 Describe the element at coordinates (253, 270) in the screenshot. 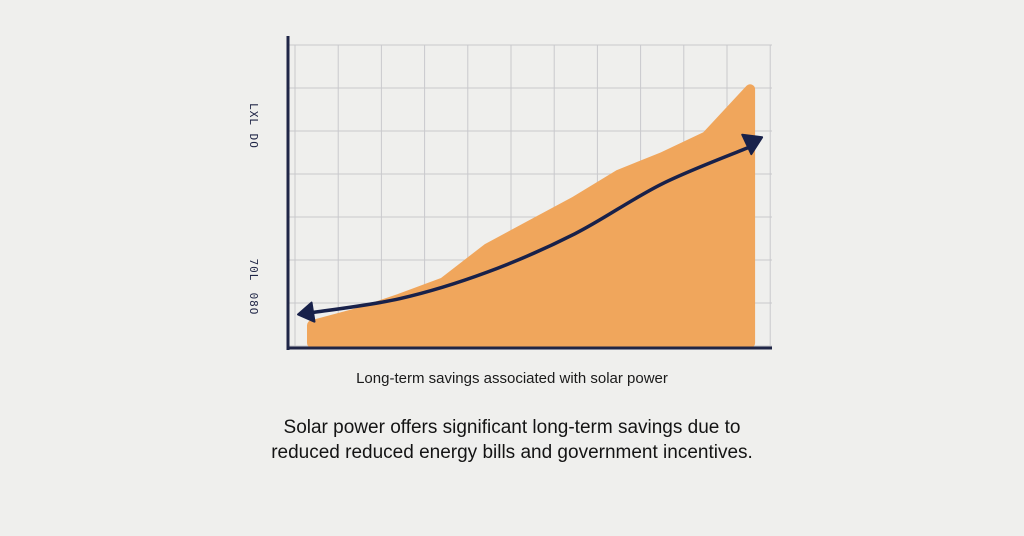

I see `y-tick-label: 70L` at that location.